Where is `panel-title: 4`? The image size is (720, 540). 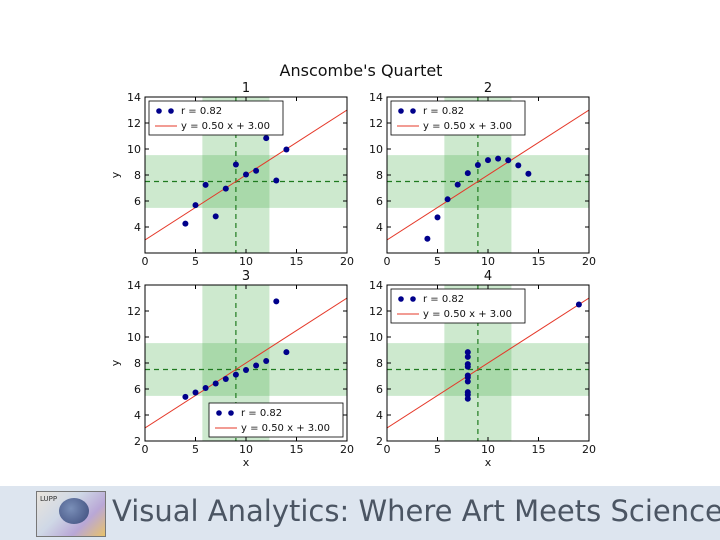 panel-title: 4 is located at coordinates (488, 276).